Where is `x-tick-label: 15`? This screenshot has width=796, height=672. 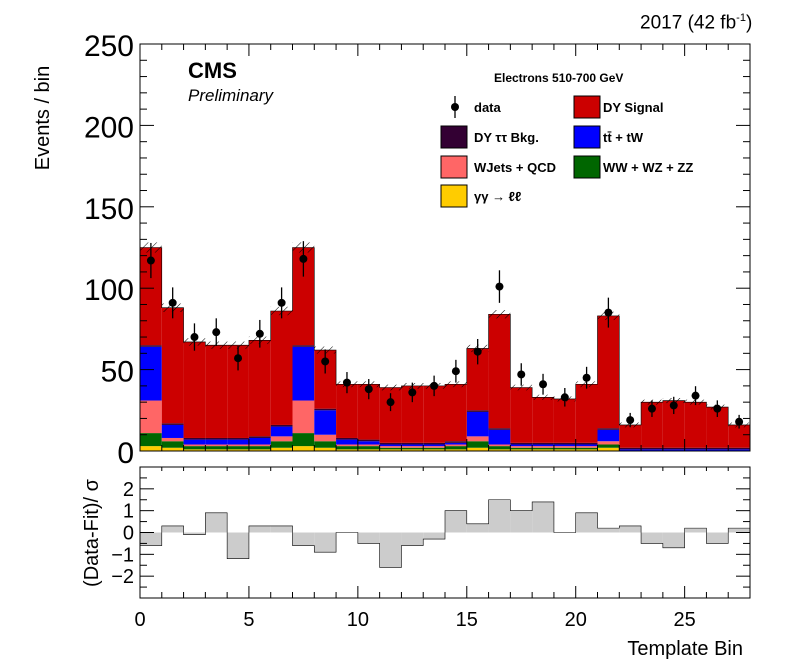 x-tick-label: 15 is located at coordinates (467, 620).